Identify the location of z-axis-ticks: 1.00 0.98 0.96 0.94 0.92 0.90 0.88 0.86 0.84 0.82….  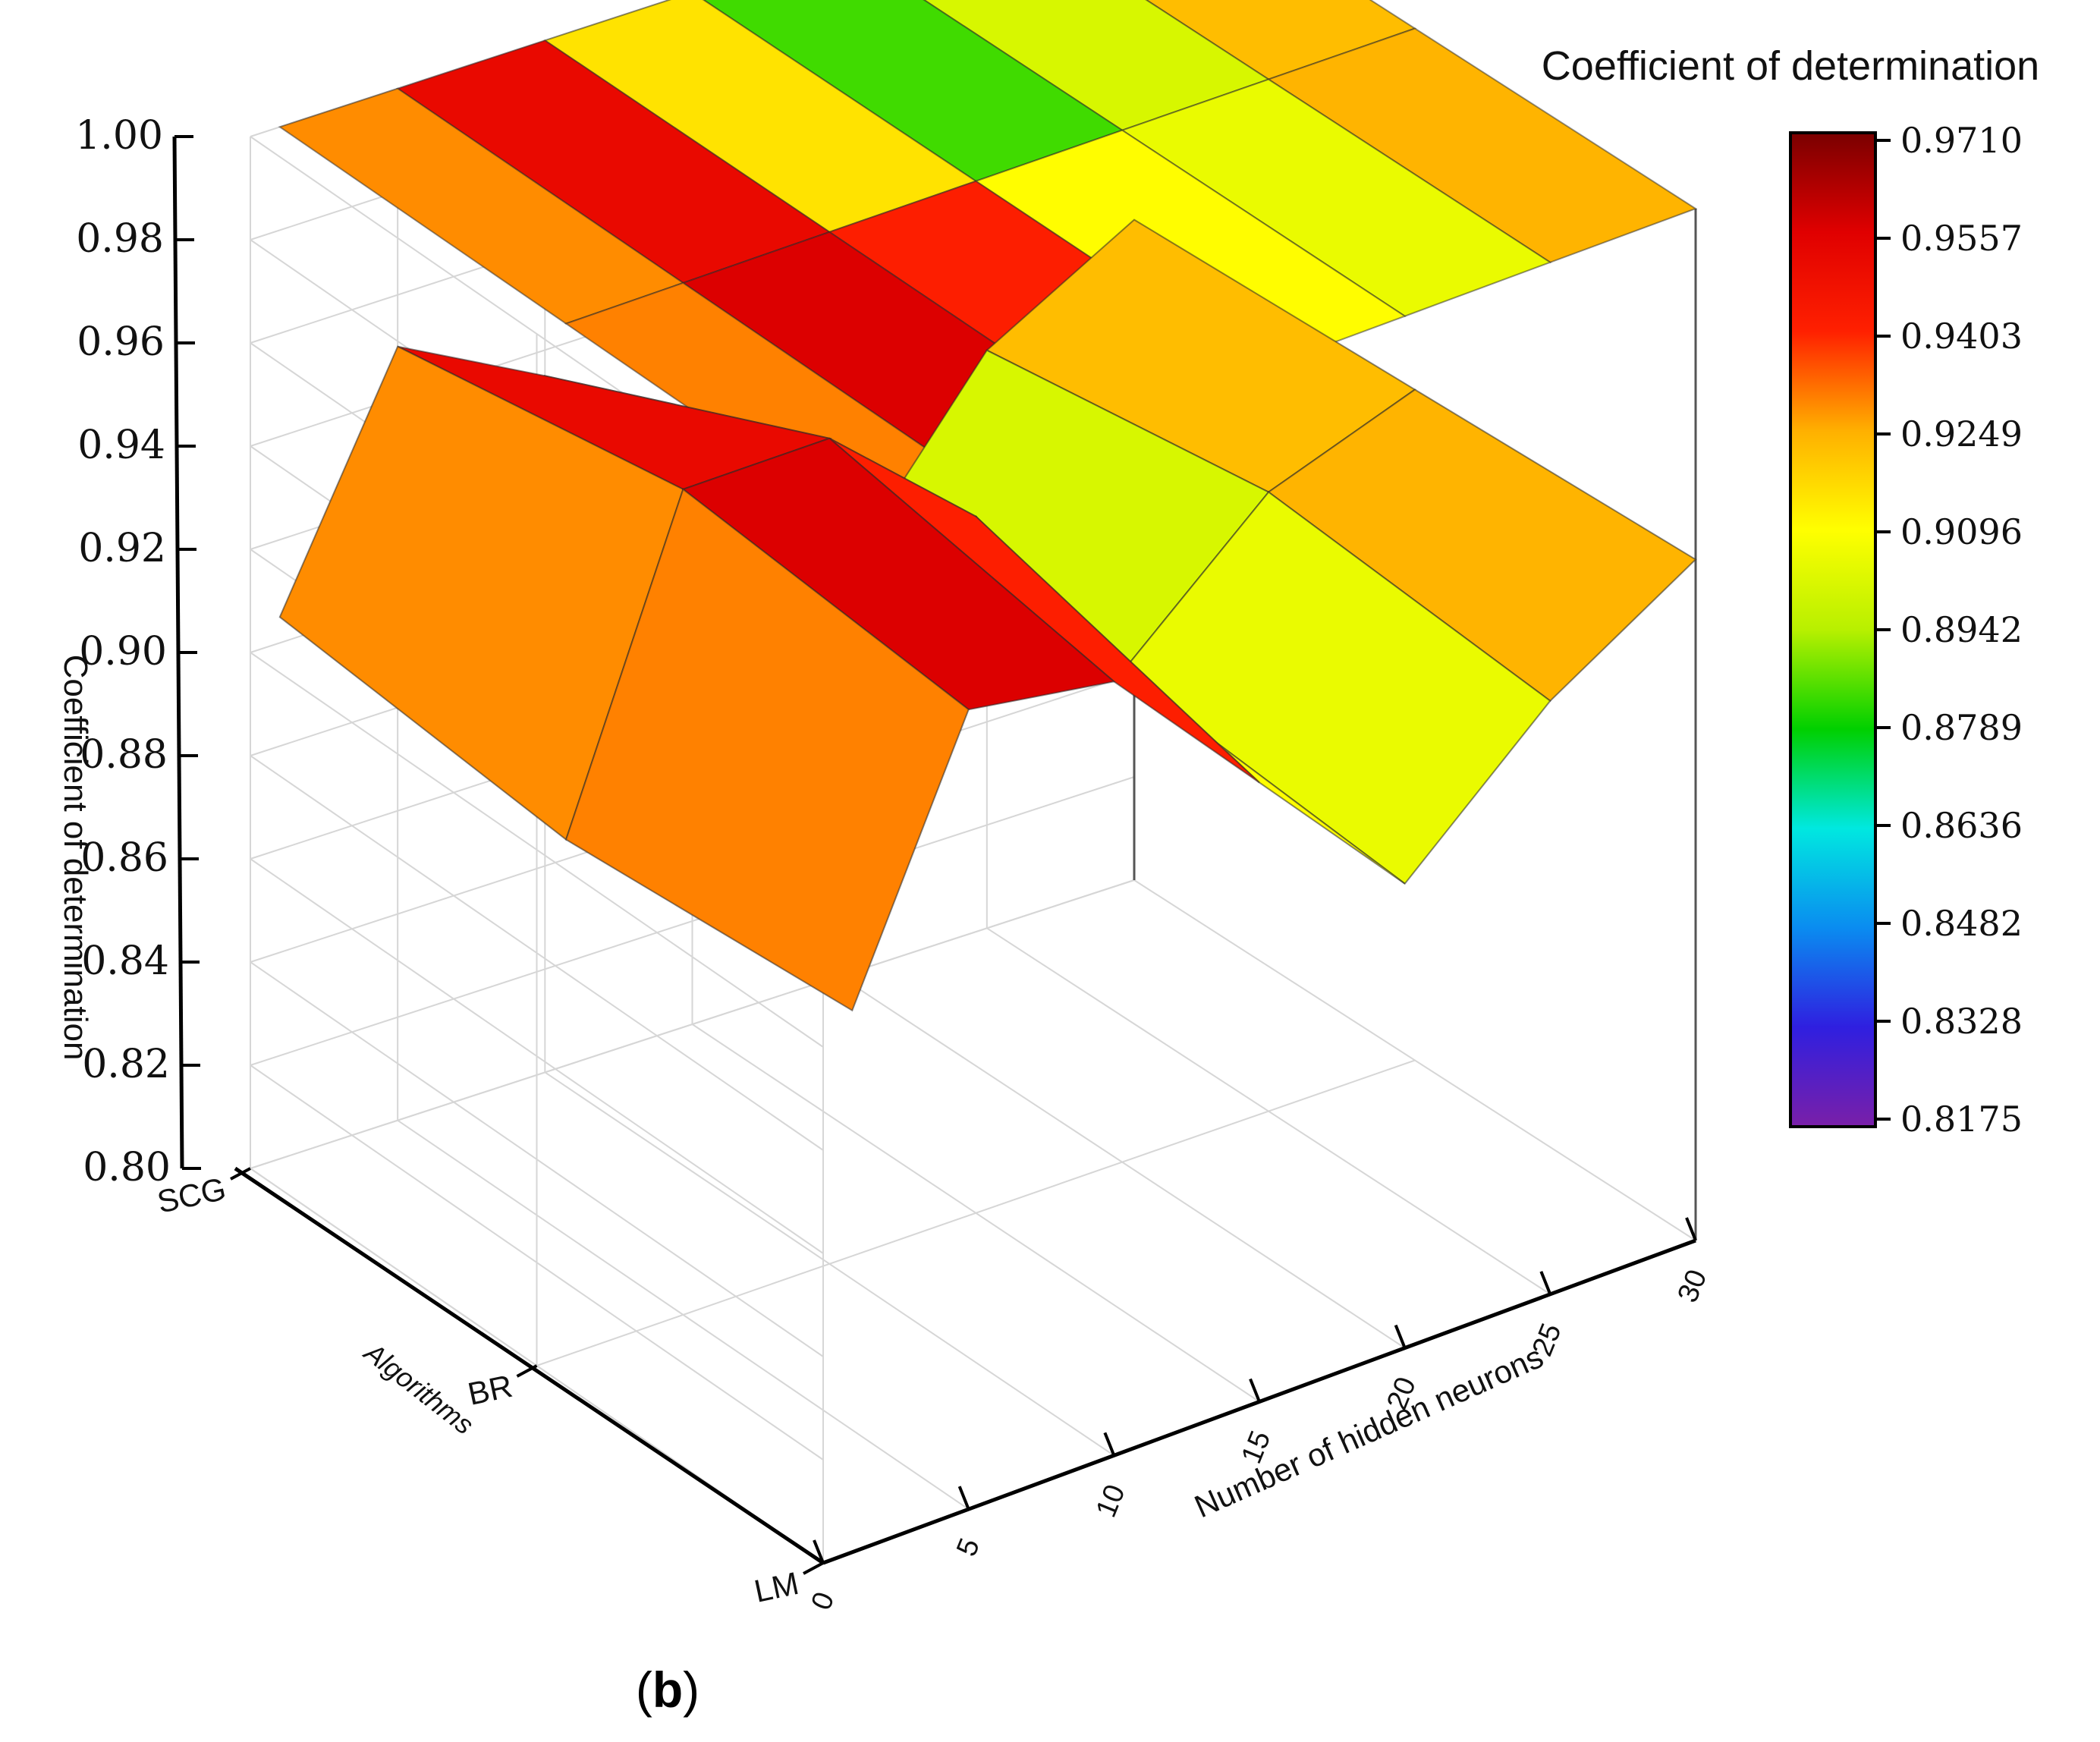
(138, 651).